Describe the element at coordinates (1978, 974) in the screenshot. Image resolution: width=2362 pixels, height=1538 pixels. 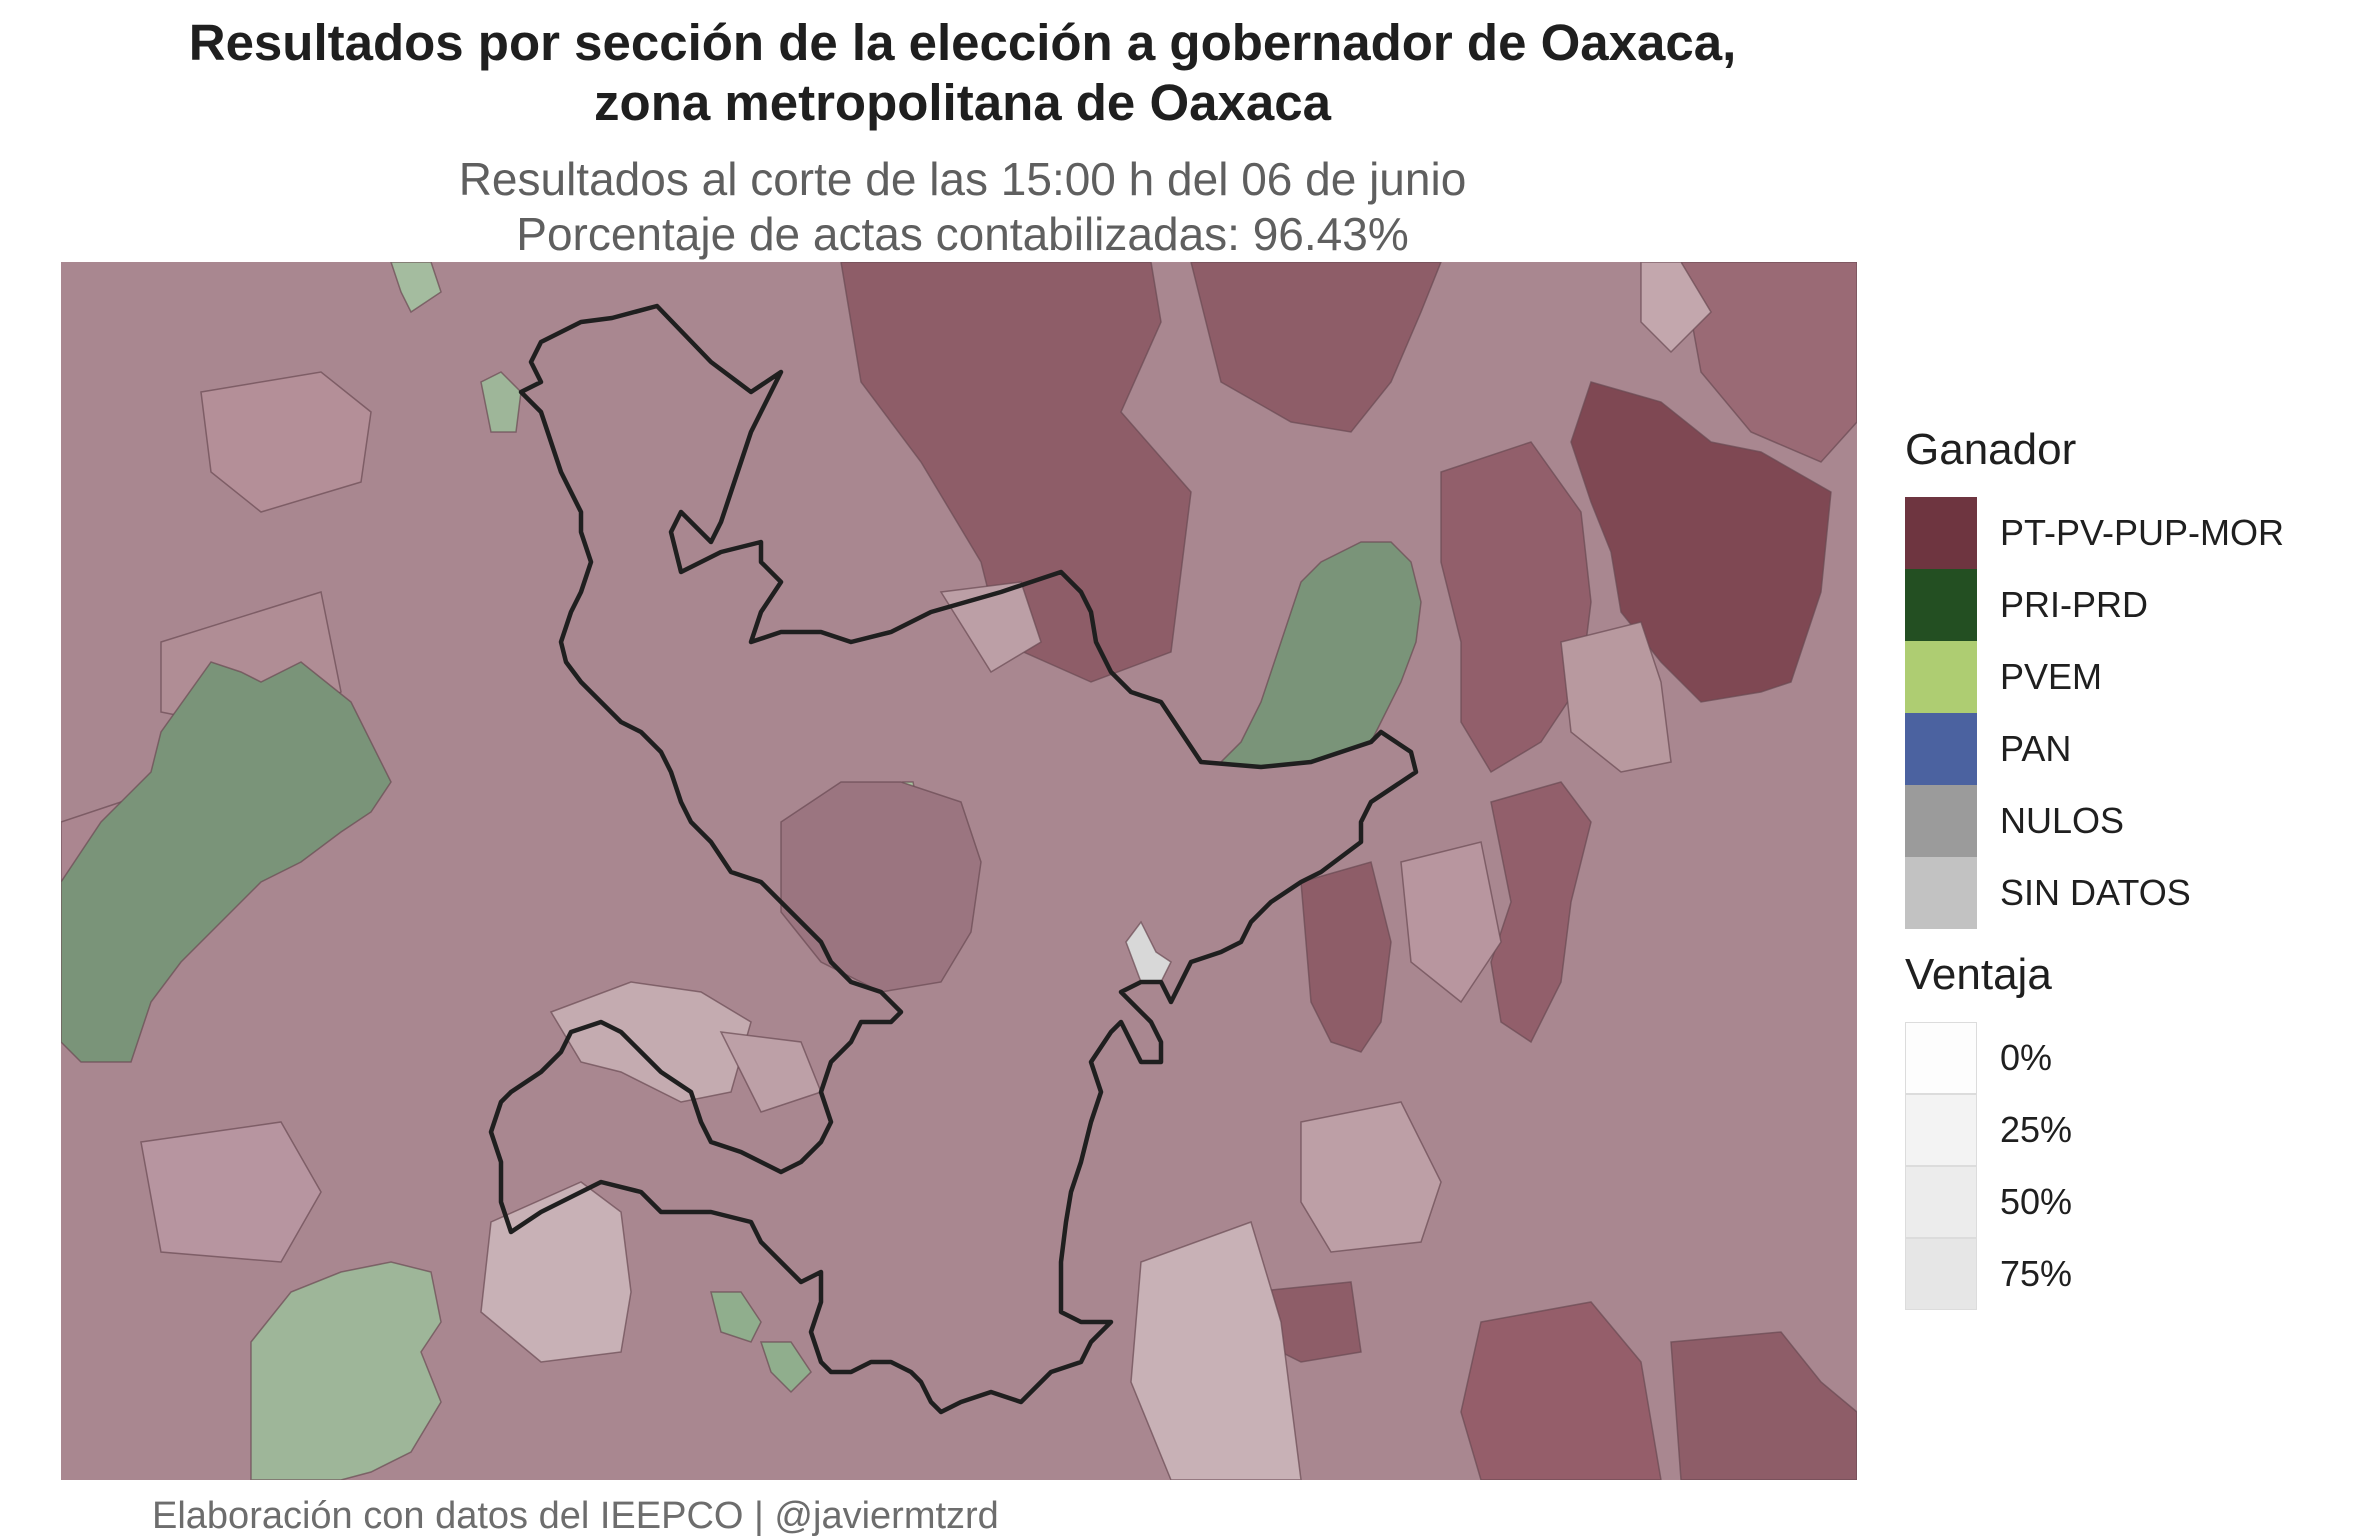
I see `legend-margin-title: Ventaja` at that location.